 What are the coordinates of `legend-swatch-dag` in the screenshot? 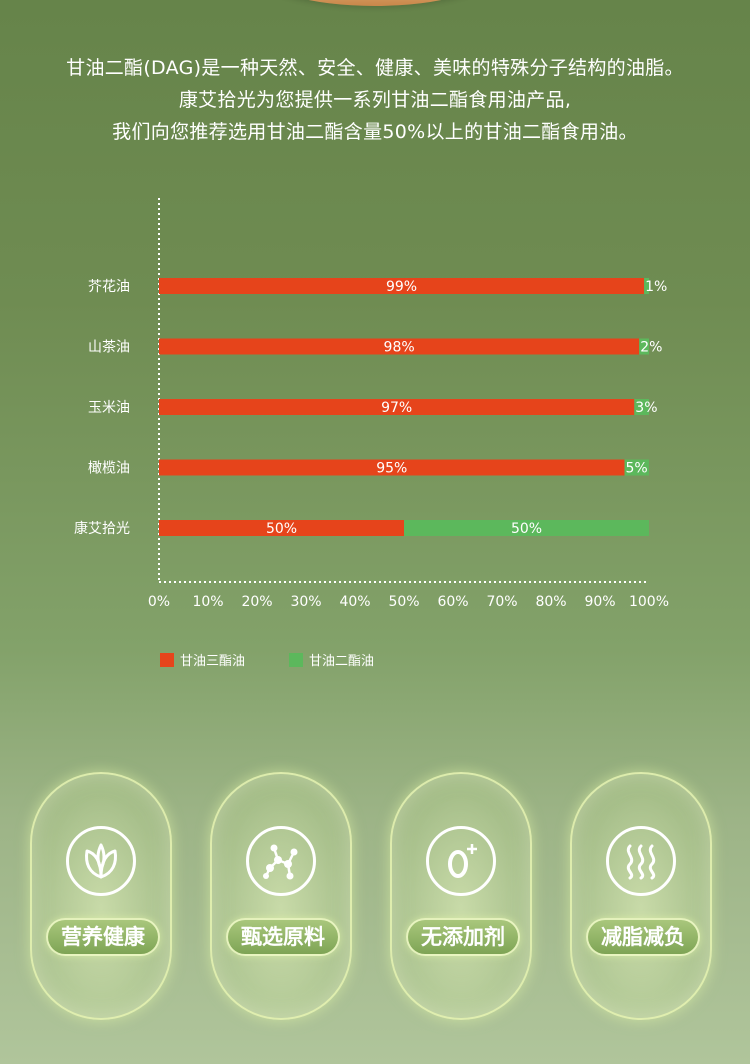 It's located at (296, 659).